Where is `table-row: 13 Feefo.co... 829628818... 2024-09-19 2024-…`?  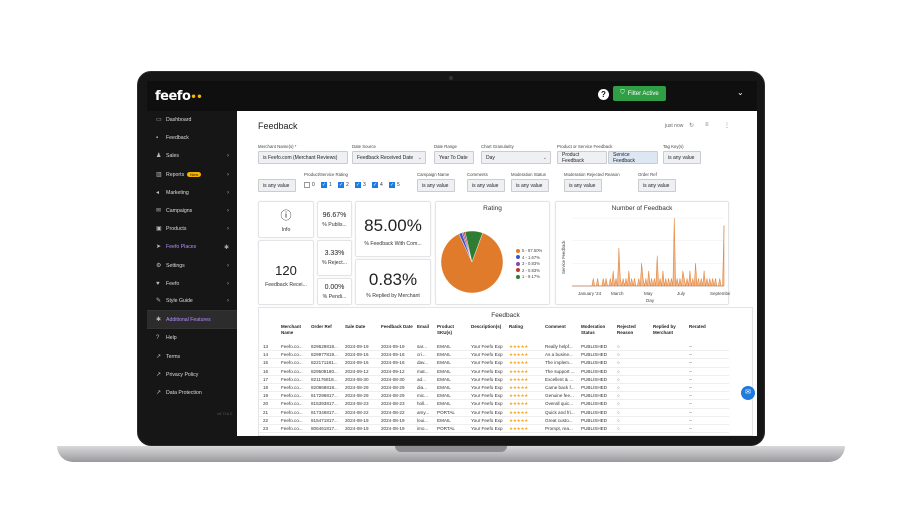 table-row: 13 Feefo.co... 829628818... 2024-09-19 2024-… is located at coordinates (494, 347).